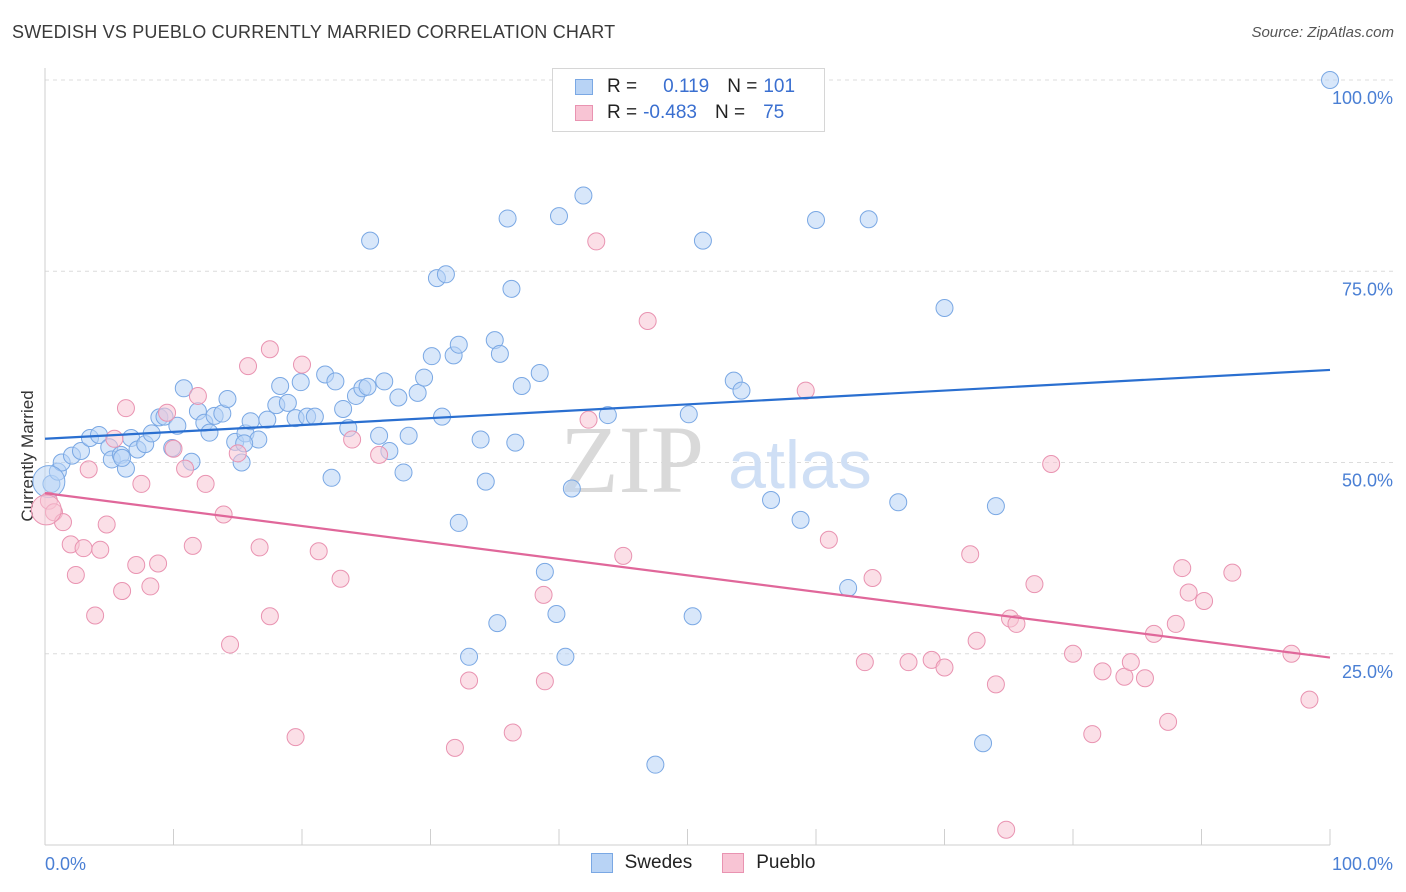 This screenshot has height=892, width=1406. I want to click on x-tick-label: 100.0%, so click(1362, 864).